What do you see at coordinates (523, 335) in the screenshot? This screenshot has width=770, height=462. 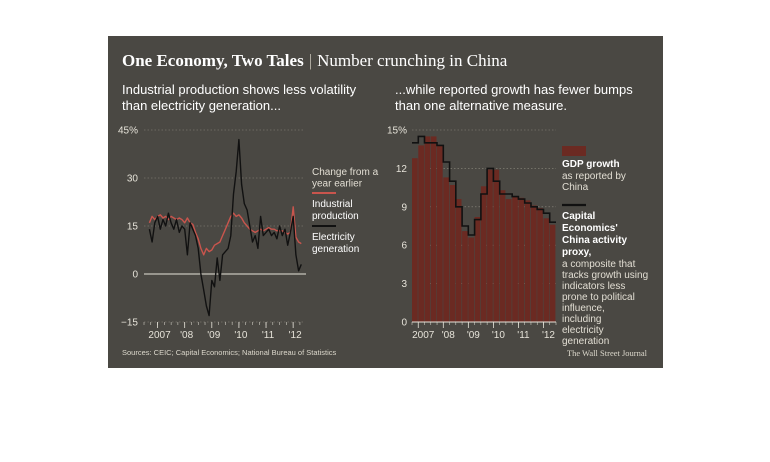 I see `right-x-tick-label: '11` at bounding box center [523, 335].